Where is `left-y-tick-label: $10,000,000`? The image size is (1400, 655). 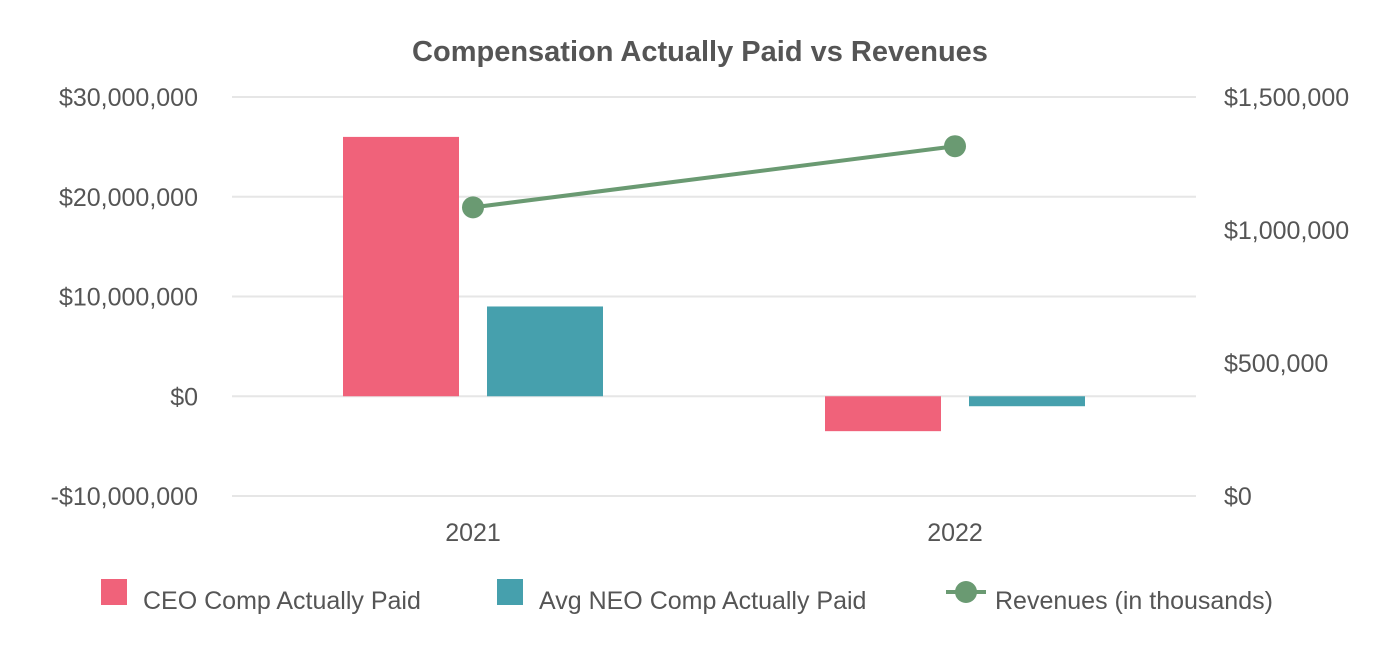
left-y-tick-label: $10,000,000 is located at coordinates (128, 298).